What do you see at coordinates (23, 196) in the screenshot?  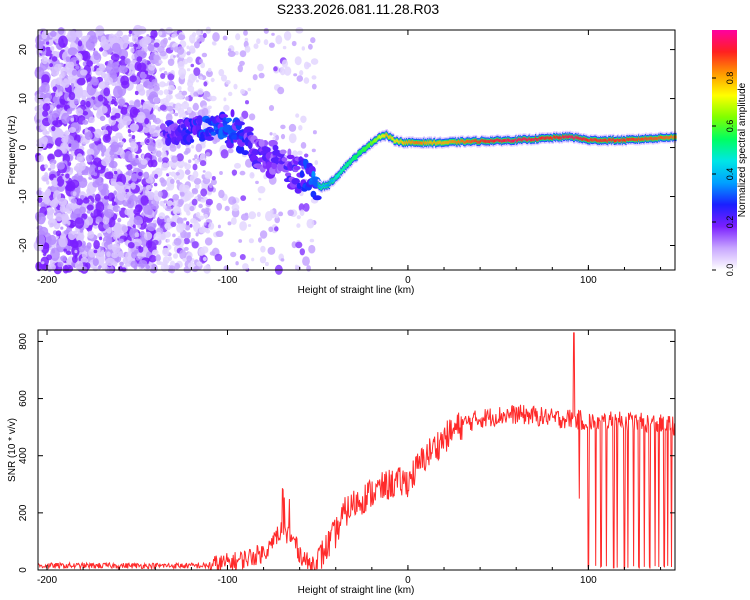 I see `y-tick-label: -10` at bounding box center [23, 196].